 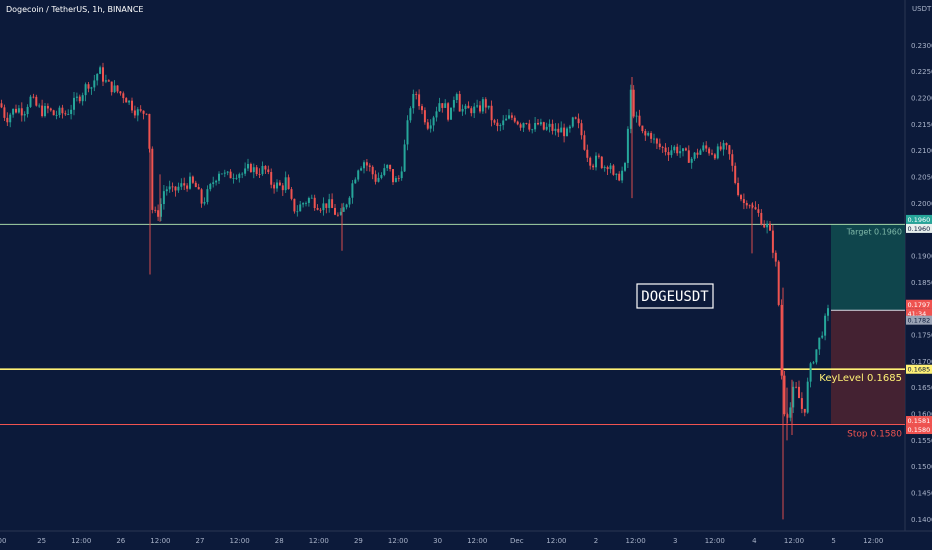 I want to click on stop-badge-bg, so click(x=919, y=421).